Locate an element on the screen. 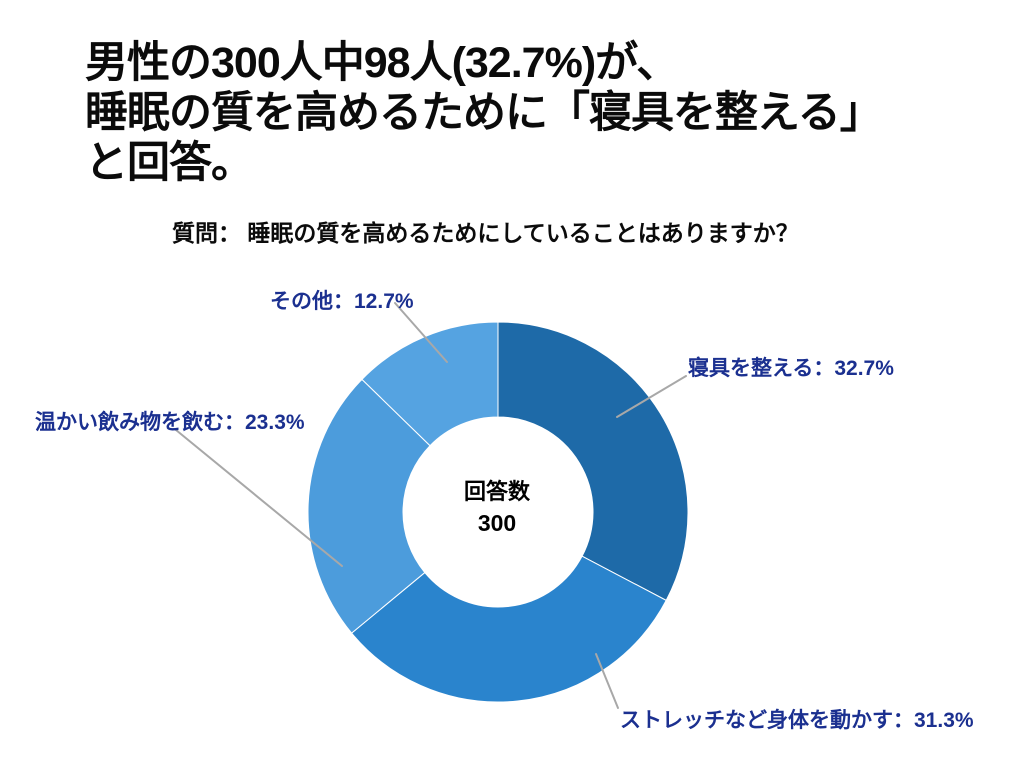 This screenshot has width=1024, height=768. survey-question: 質問： 睡眠の質を高めるためにしていることはありますか？ is located at coordinates (485, 233).